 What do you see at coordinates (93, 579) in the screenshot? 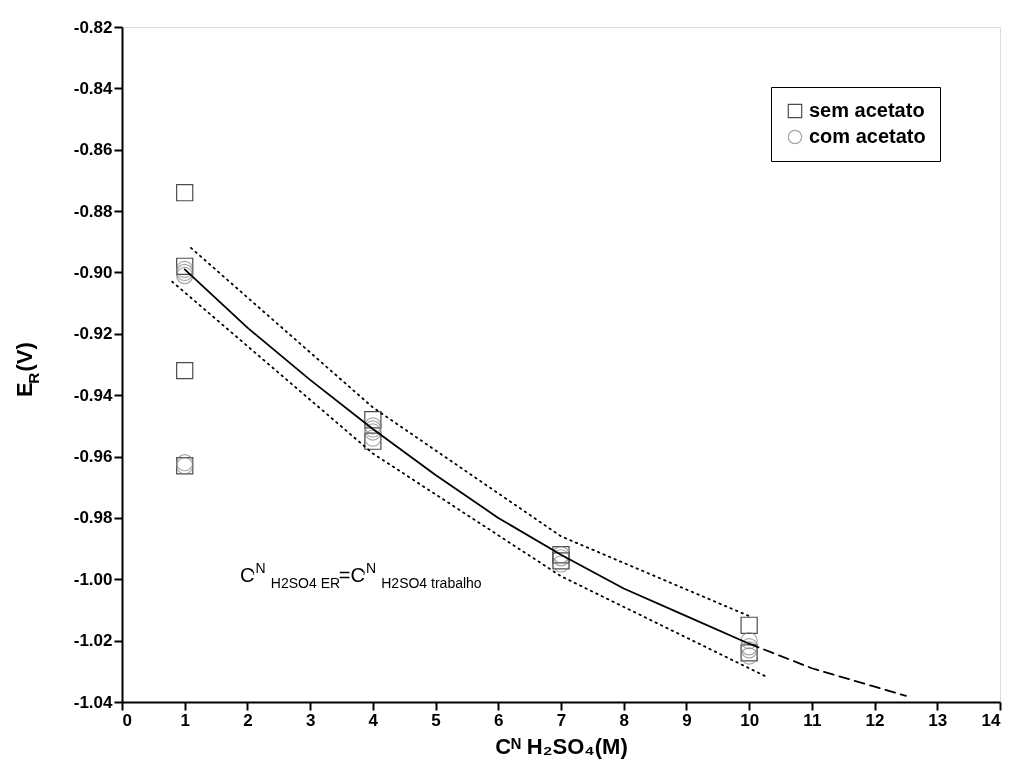
I see `y-tick-label: -1.00` at bounding box center [93, 579].